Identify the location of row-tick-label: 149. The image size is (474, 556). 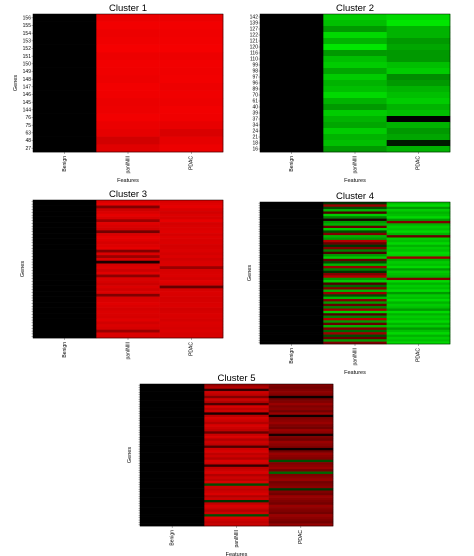
(27, 72).